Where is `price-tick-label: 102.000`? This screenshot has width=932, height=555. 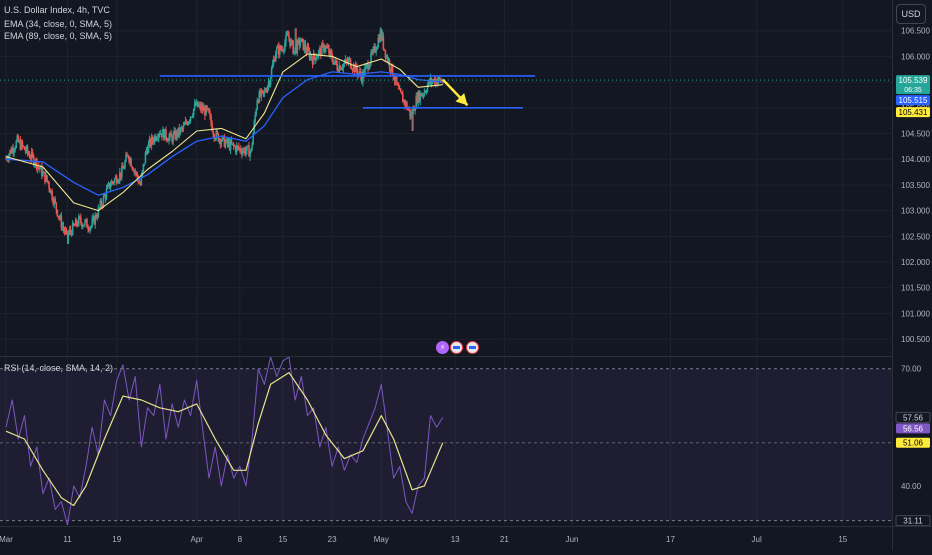
price-tick-label: 102.000 is located at coordinates (915, 262).